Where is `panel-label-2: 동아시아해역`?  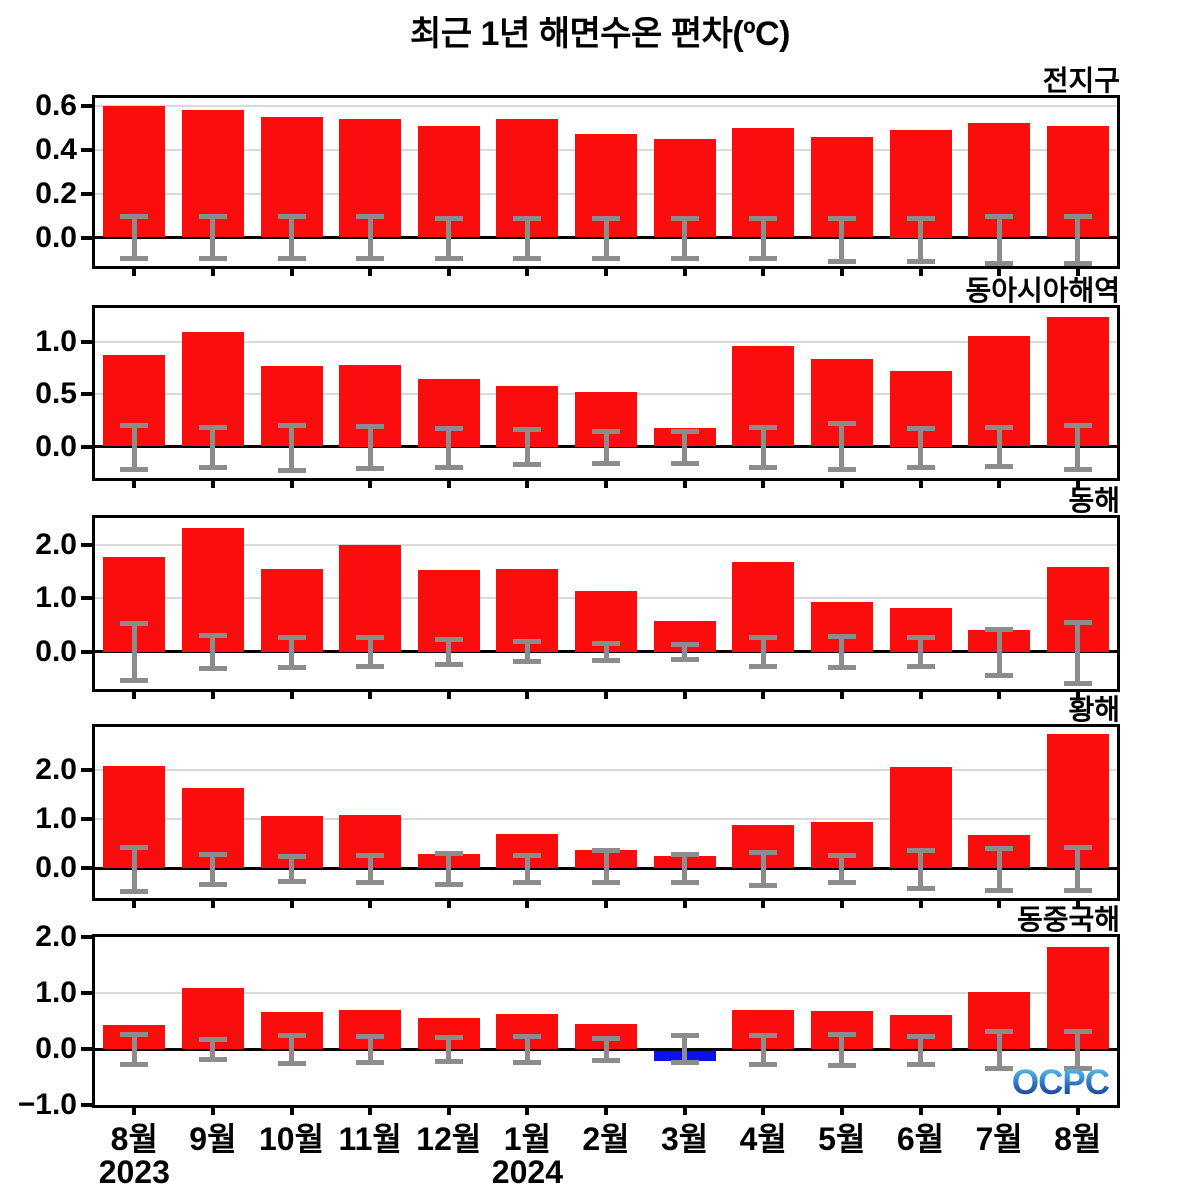
panel-label-2: 동아시아해역 is located at coordinates (1042, 290).